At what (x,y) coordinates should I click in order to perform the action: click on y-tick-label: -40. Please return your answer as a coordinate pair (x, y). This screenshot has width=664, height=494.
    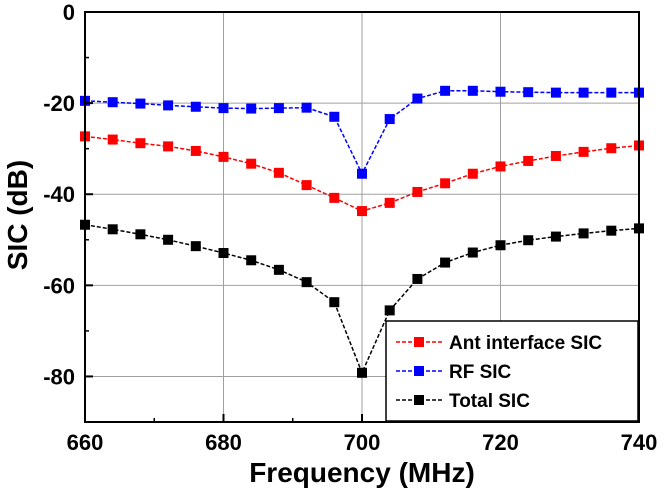
    Looking at the image, I should click on (59, 194).